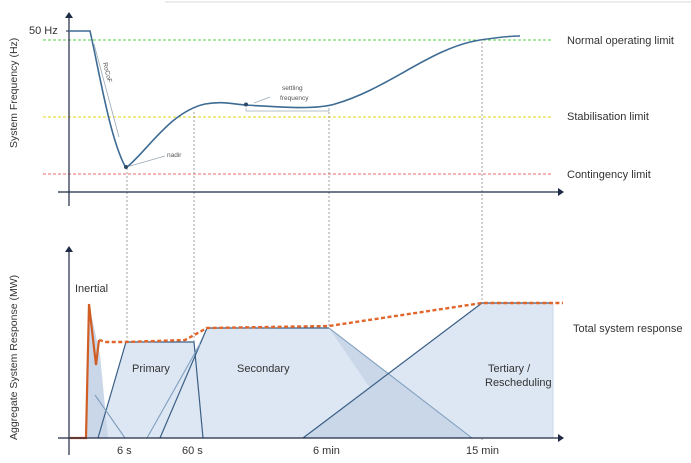 Image resolution: width=691 pixels, height=463 pixels. Describe the element at coordinates (14, 93) in the screenshot. I see `frequency-y-axis-label: System Frequency (Hz)` at that location.